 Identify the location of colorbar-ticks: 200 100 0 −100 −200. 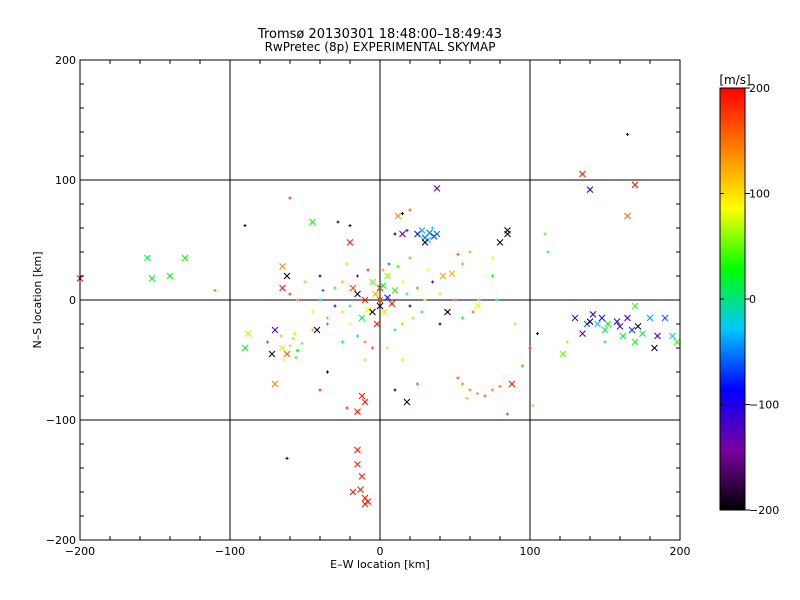
(749, 299).